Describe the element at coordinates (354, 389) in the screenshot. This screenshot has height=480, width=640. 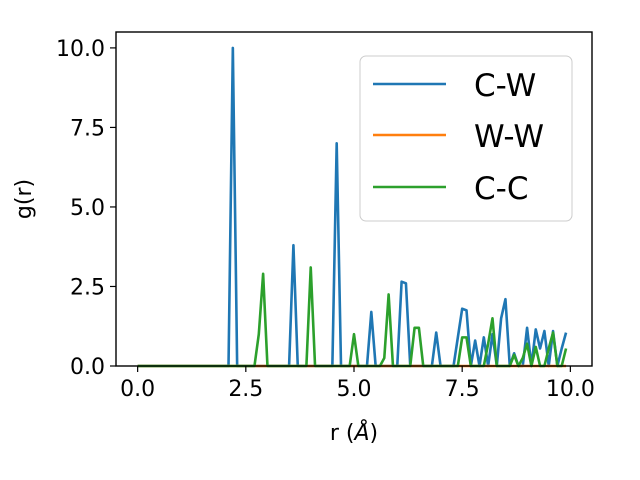
I see `x-tick-label: 5.0` at that location.